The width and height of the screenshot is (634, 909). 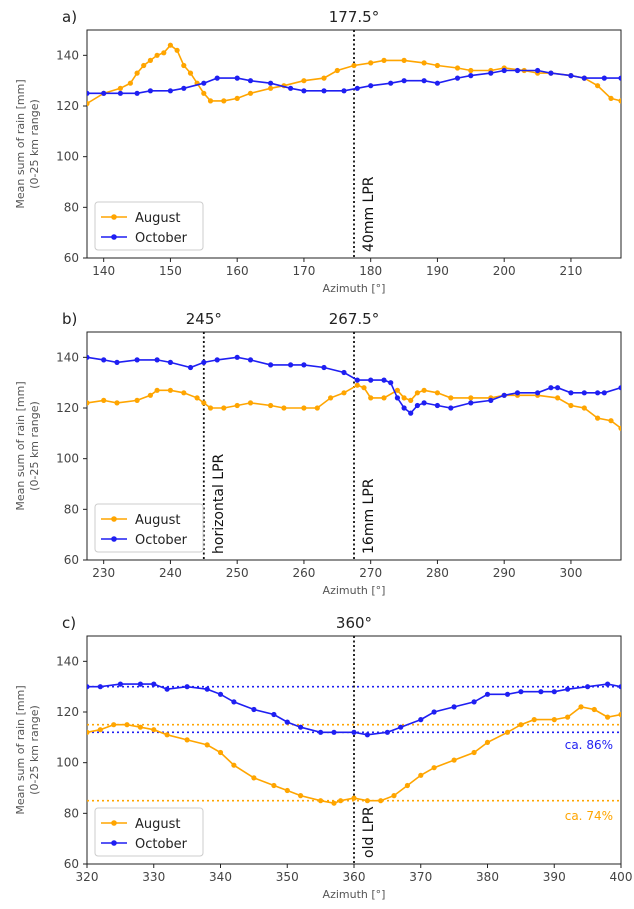 I want to click on x-tick-label: 230, so click(x=103, y=573).